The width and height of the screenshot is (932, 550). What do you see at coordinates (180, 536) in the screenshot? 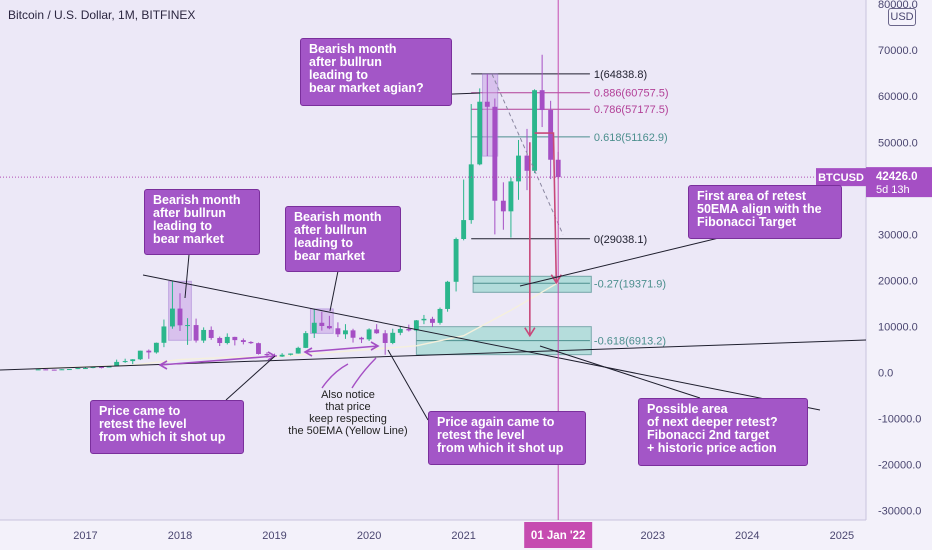
I see `x-tick-label: 2018` at bounding box center [180, 536].